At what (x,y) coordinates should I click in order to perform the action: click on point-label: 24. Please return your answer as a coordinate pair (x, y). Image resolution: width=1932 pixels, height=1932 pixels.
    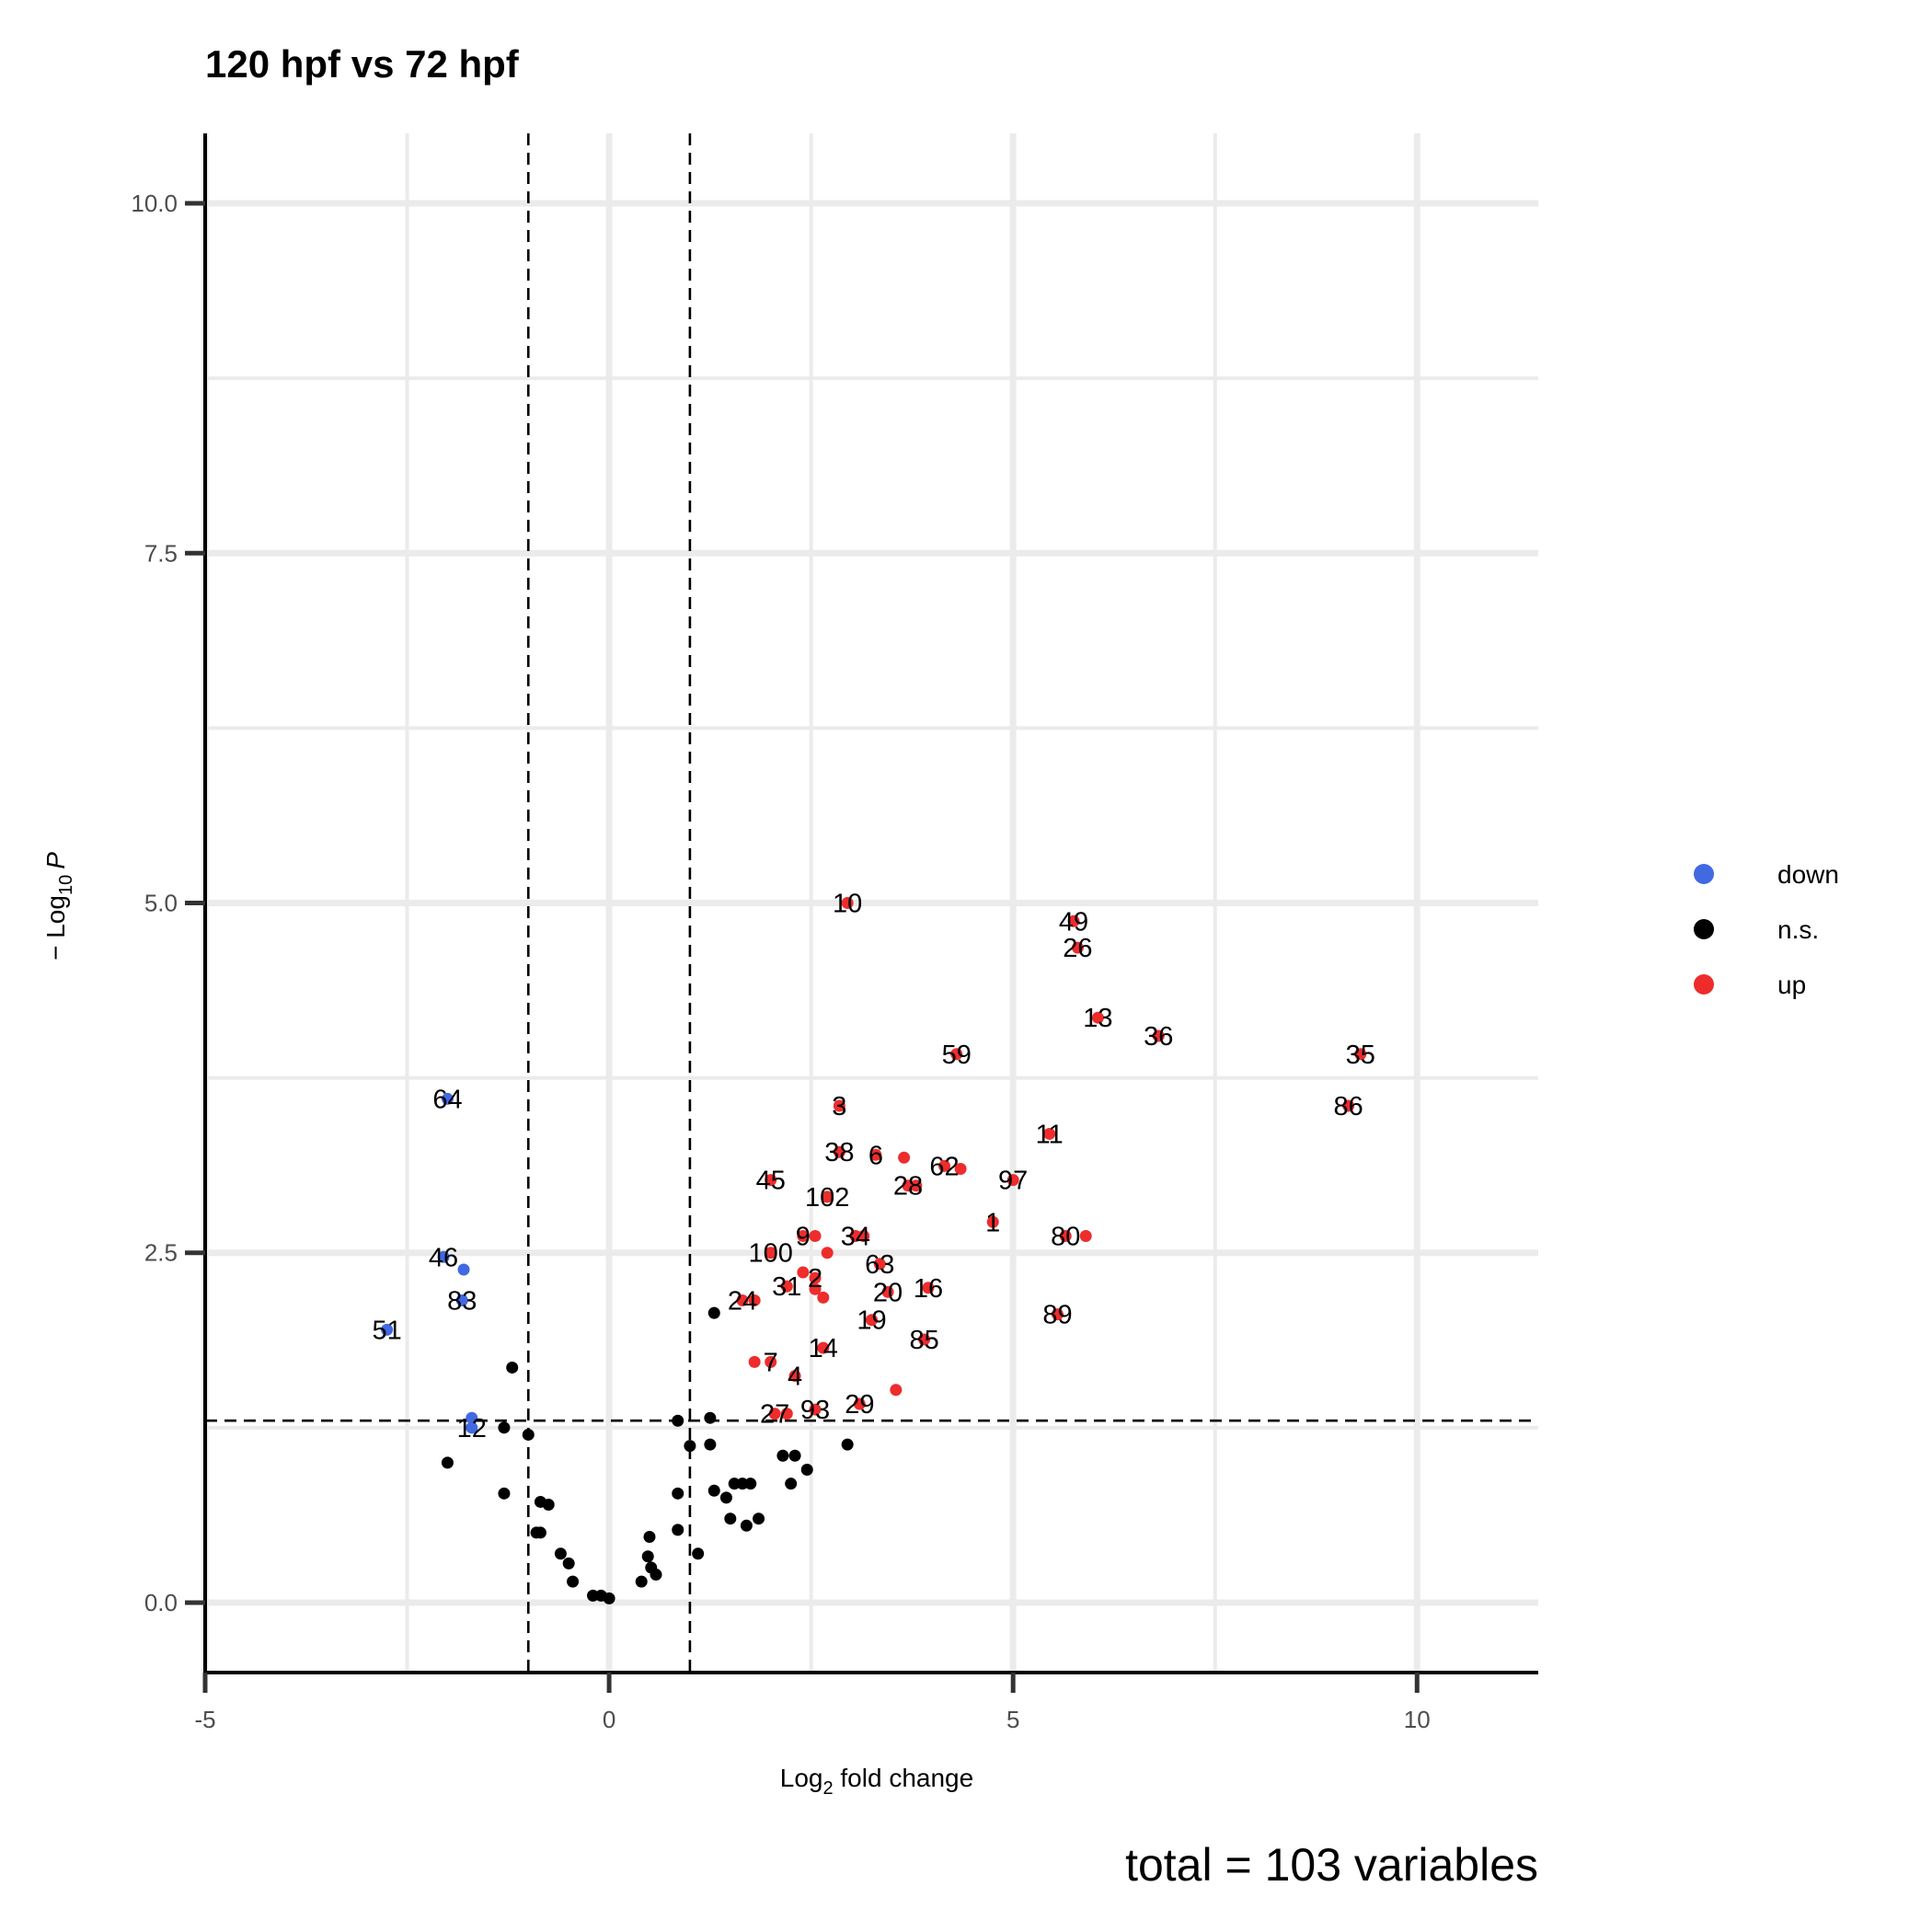
    Looking at the image, I should click on (742, 1301).